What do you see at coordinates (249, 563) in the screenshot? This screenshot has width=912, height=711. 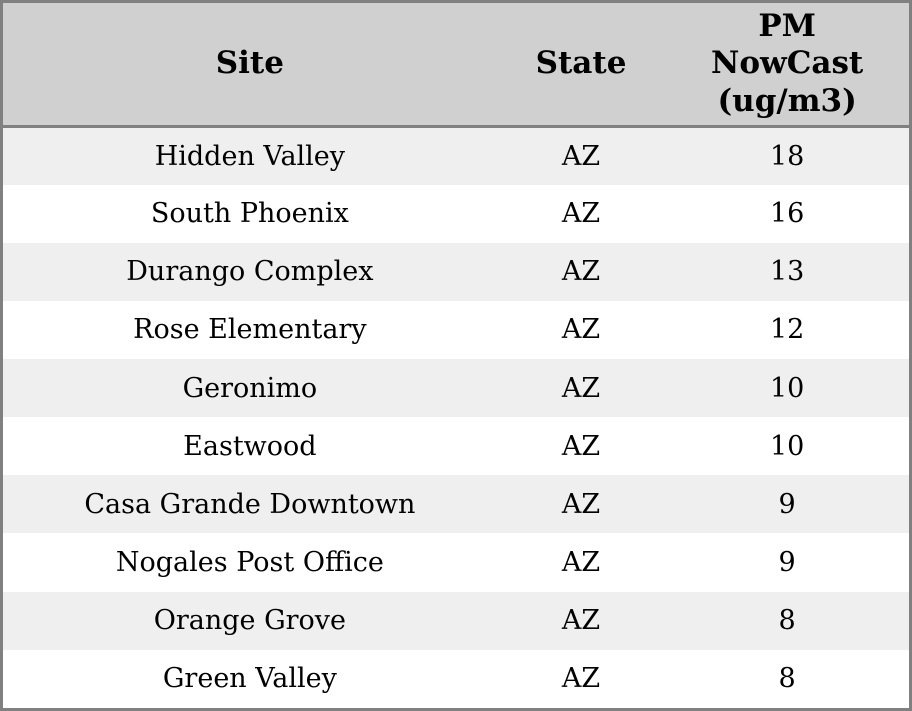 I see `cell-site: Nogales Post Office` at bounding box center [249, 563].